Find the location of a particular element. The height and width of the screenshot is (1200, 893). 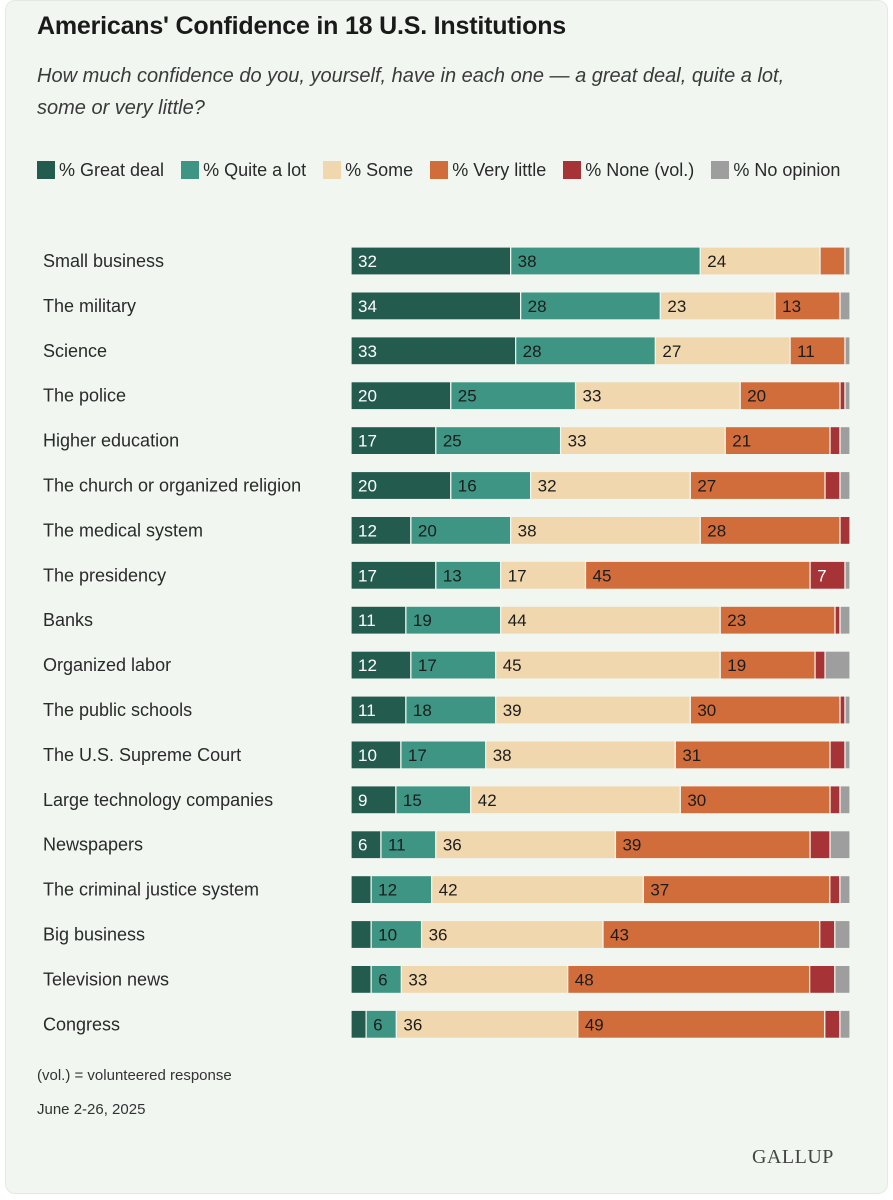

bar-congress-no-opinion is located at coordinates (845, 1024).